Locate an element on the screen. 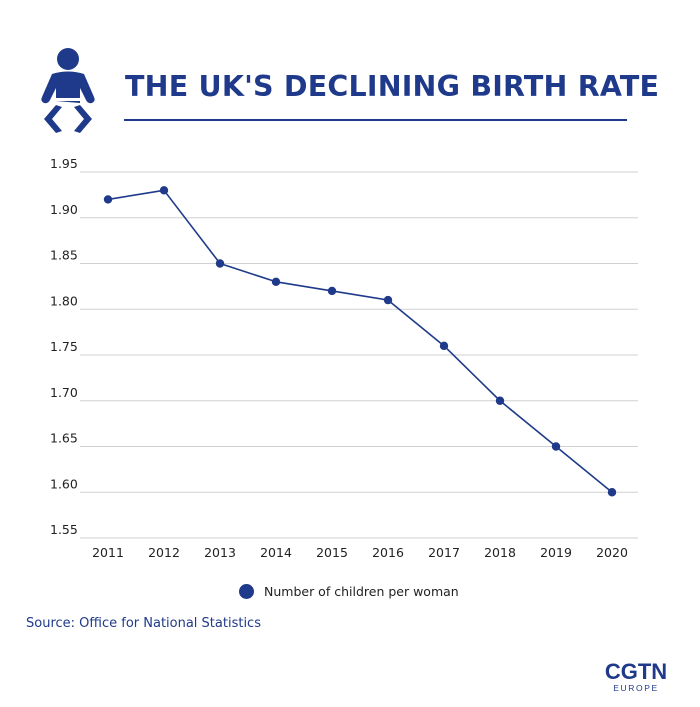 The height and width of the screenshot is (707, 700). baby-icon is located at coordinates (68, 90).